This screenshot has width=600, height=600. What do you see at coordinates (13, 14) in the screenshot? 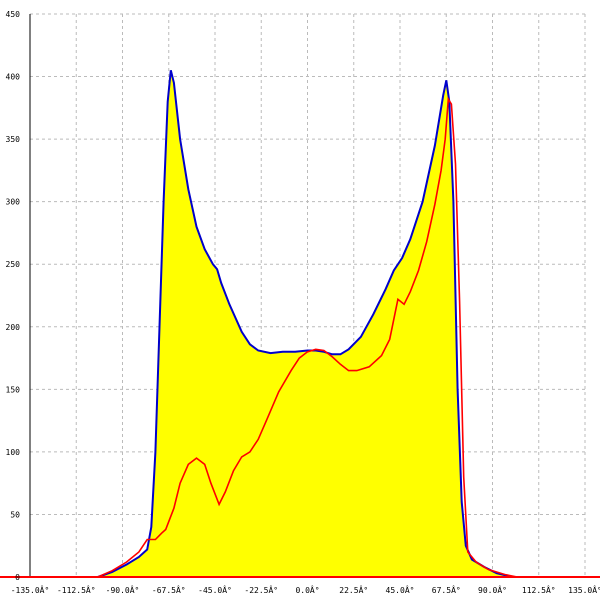
I see `y-tick-label: 450` at bounding box center [13, 14].